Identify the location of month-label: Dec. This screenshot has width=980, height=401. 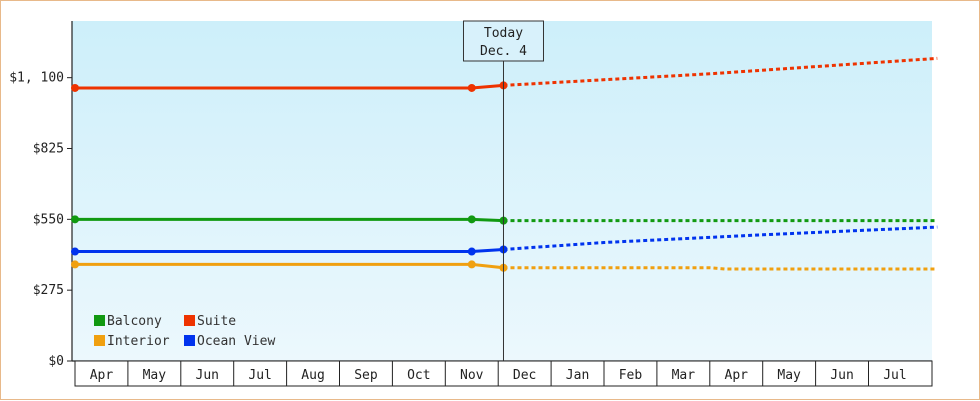
(524, 375).